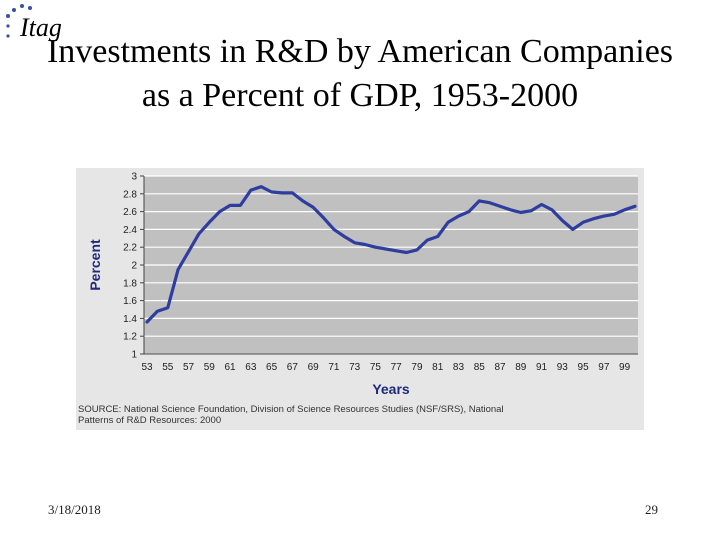  What do you see at coordinates (134, 355) in the screenshot?
I see `y-tick-label: 1` at bounding box center [134, 355].